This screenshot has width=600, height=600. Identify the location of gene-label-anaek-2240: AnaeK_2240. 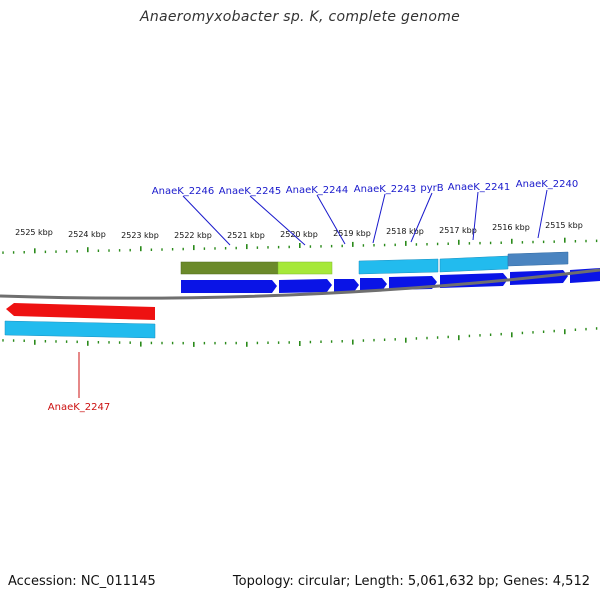
(547, 184).